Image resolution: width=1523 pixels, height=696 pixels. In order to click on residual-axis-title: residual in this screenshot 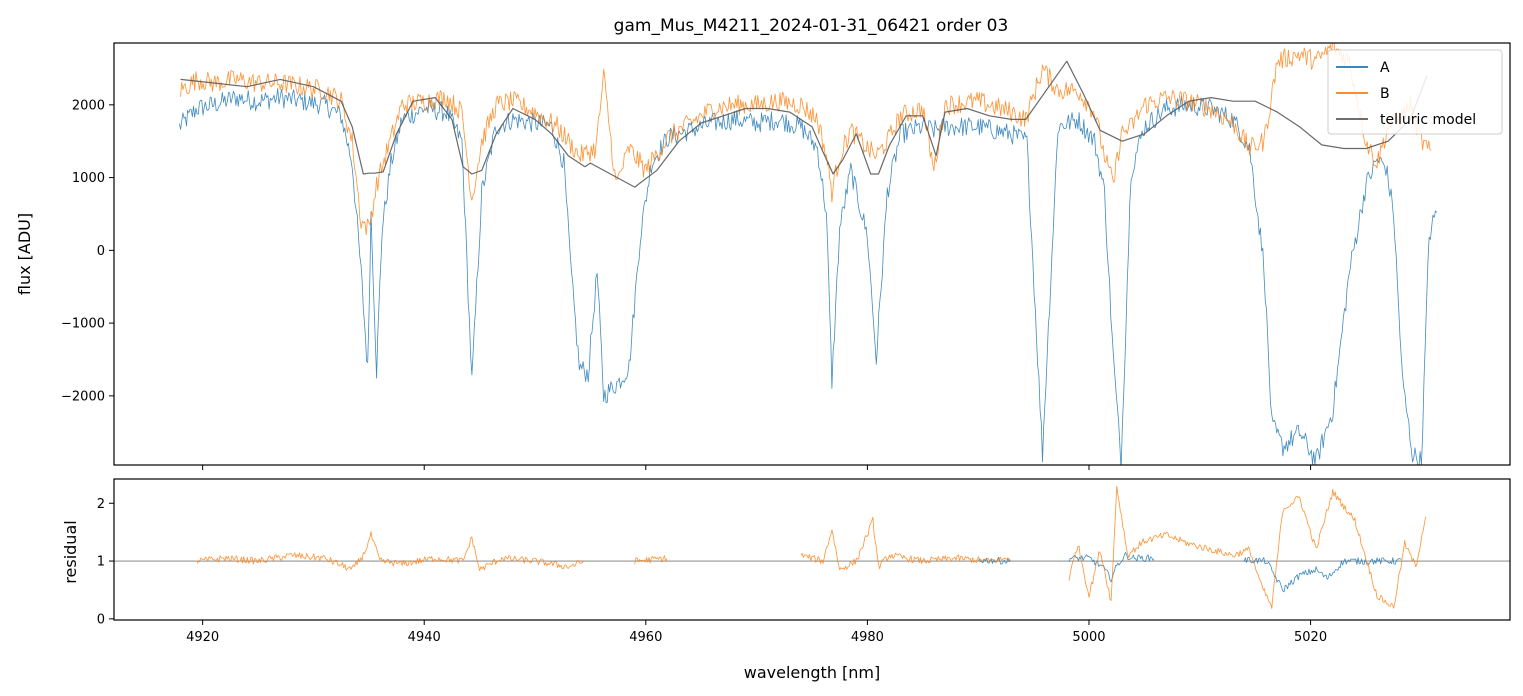, I will do `click(70, 551)`.